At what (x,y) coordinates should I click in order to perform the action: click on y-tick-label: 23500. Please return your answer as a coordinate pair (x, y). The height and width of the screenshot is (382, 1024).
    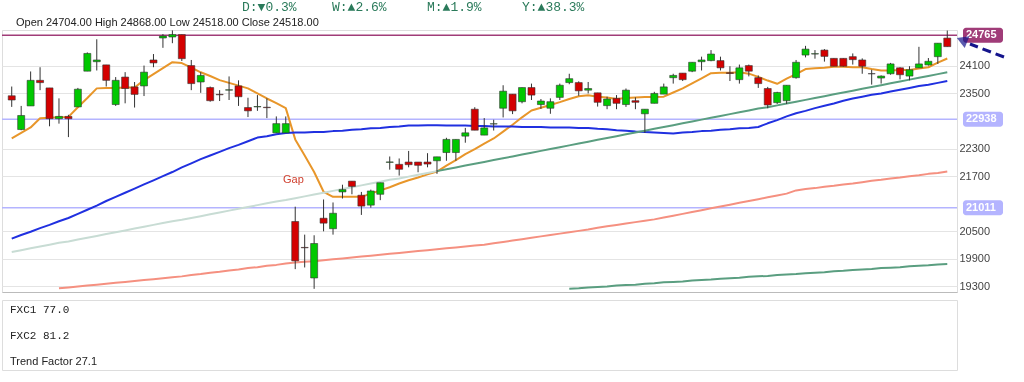
    Looking at the image, I should click on (975, 92).